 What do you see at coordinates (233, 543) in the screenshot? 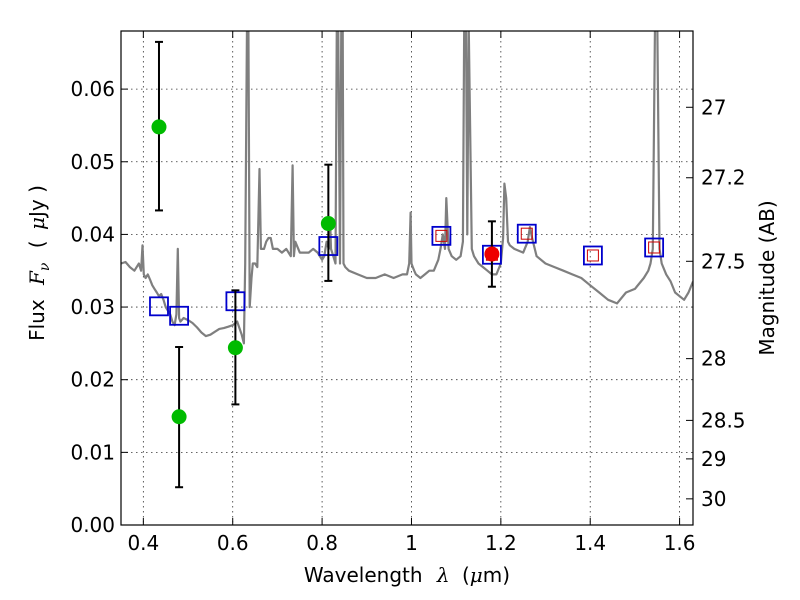
I see `x-tick-label: 0.6` at bounding box center [233, 543].